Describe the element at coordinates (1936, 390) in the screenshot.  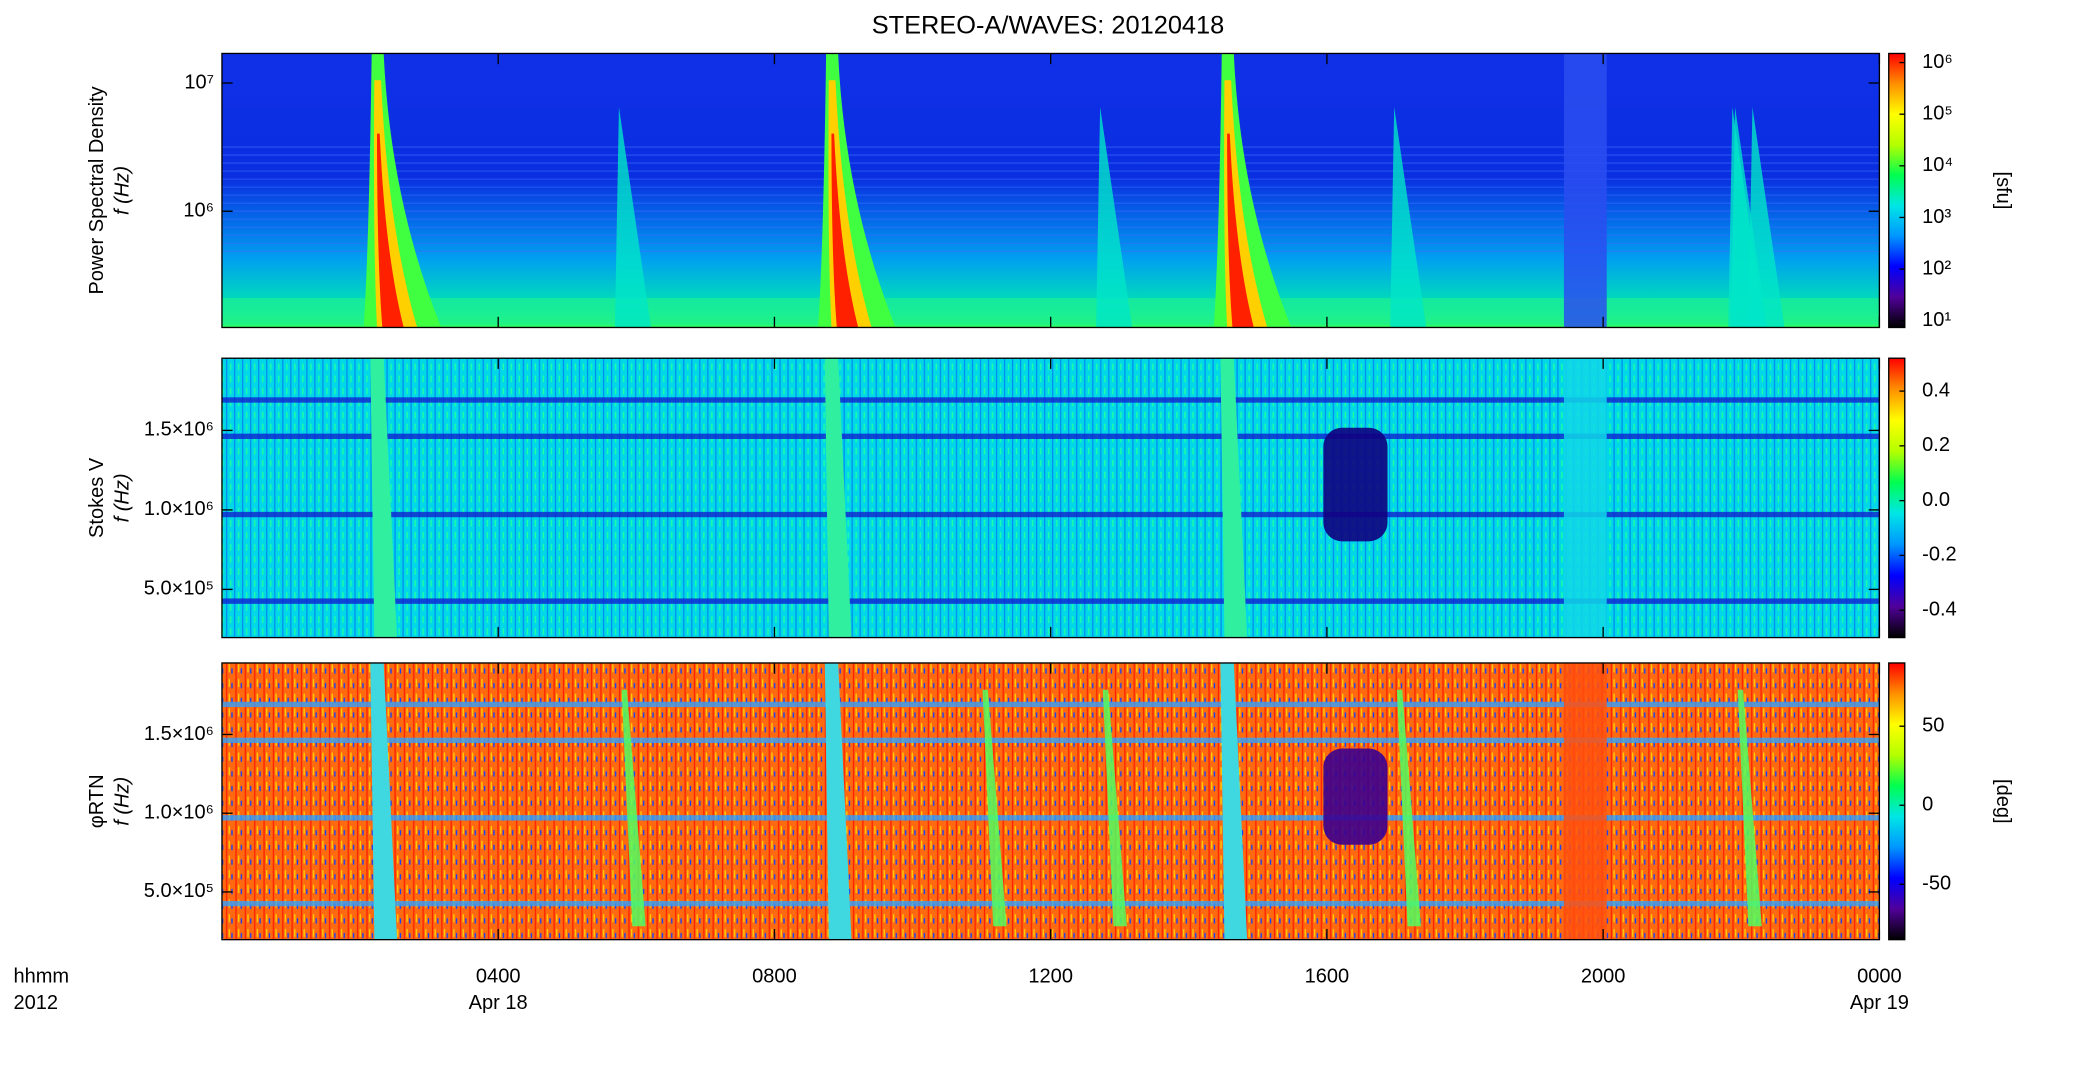
I see `colorbar-tick-label: 0.4` at that location.